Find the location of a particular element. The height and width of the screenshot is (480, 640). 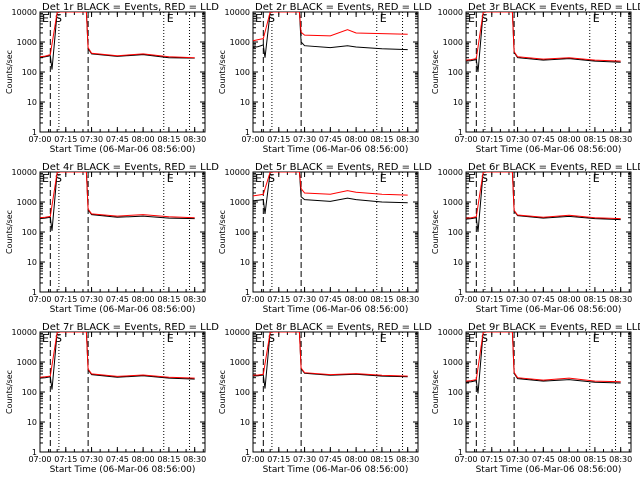

chart-title: Det 2r BLACK = Events, RED = LLD is located at coordinates (343, 7).